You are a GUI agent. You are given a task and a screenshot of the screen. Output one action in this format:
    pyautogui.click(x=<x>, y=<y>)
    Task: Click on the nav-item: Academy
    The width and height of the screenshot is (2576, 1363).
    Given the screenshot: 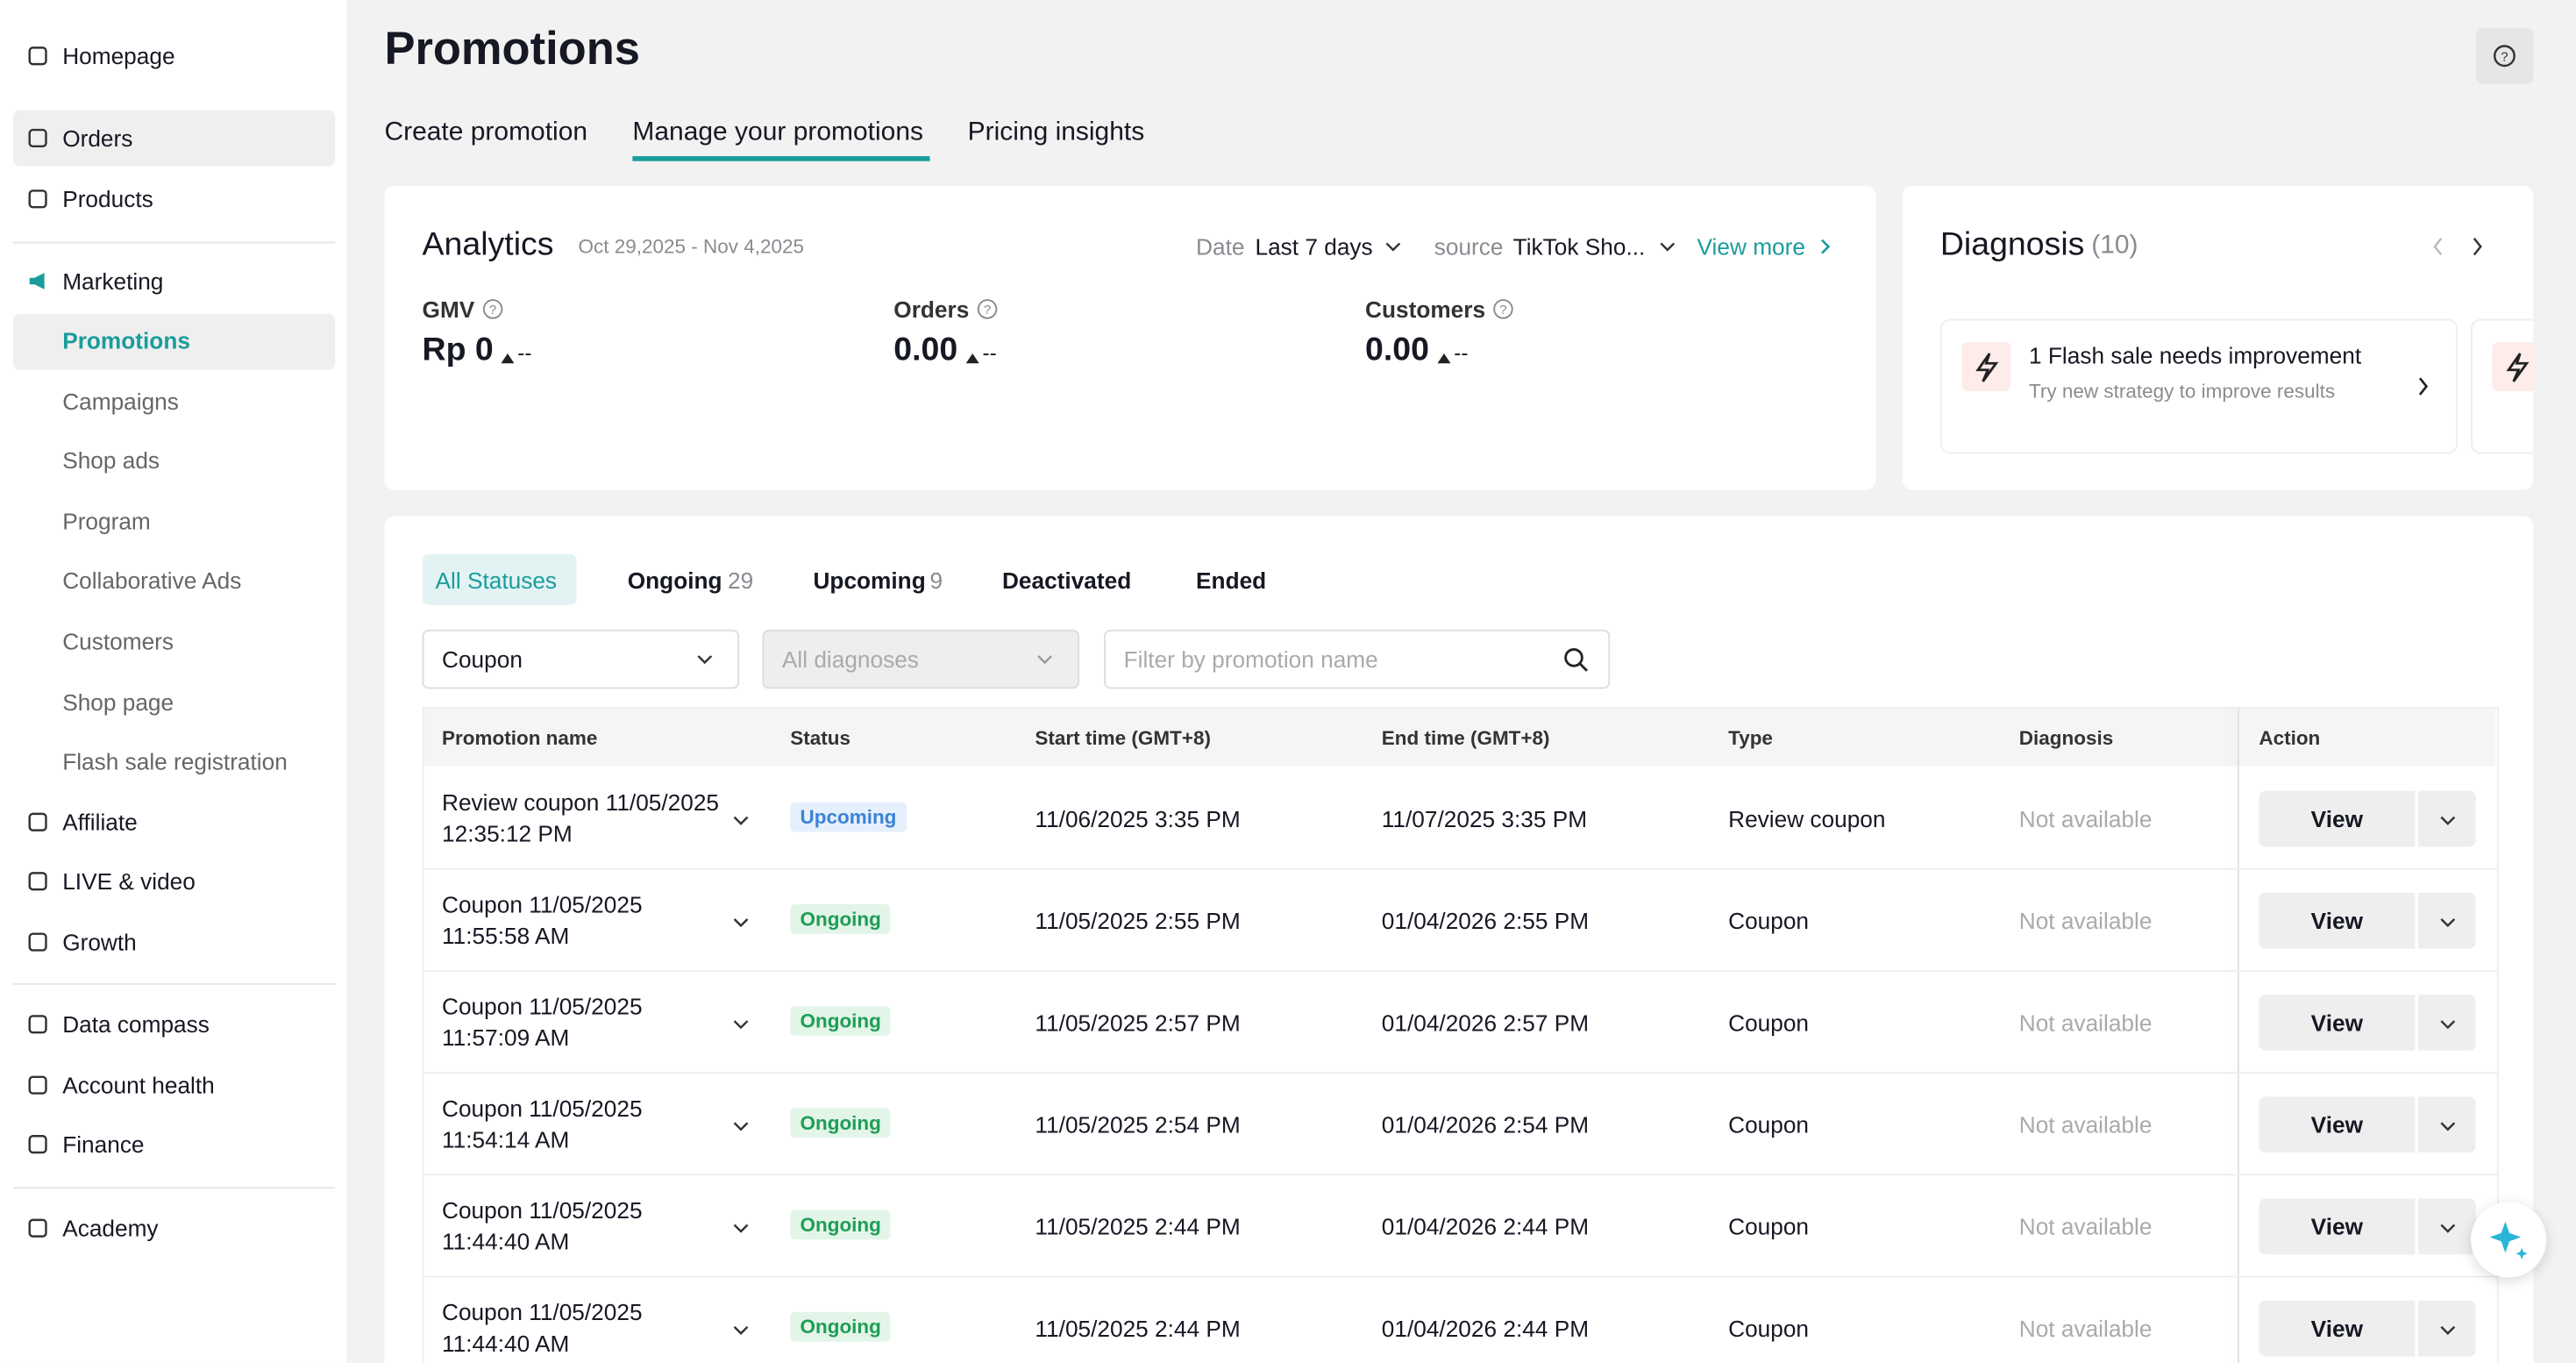 What is the action you would take?
    pyautogui.click(x=110, y=1228)
    